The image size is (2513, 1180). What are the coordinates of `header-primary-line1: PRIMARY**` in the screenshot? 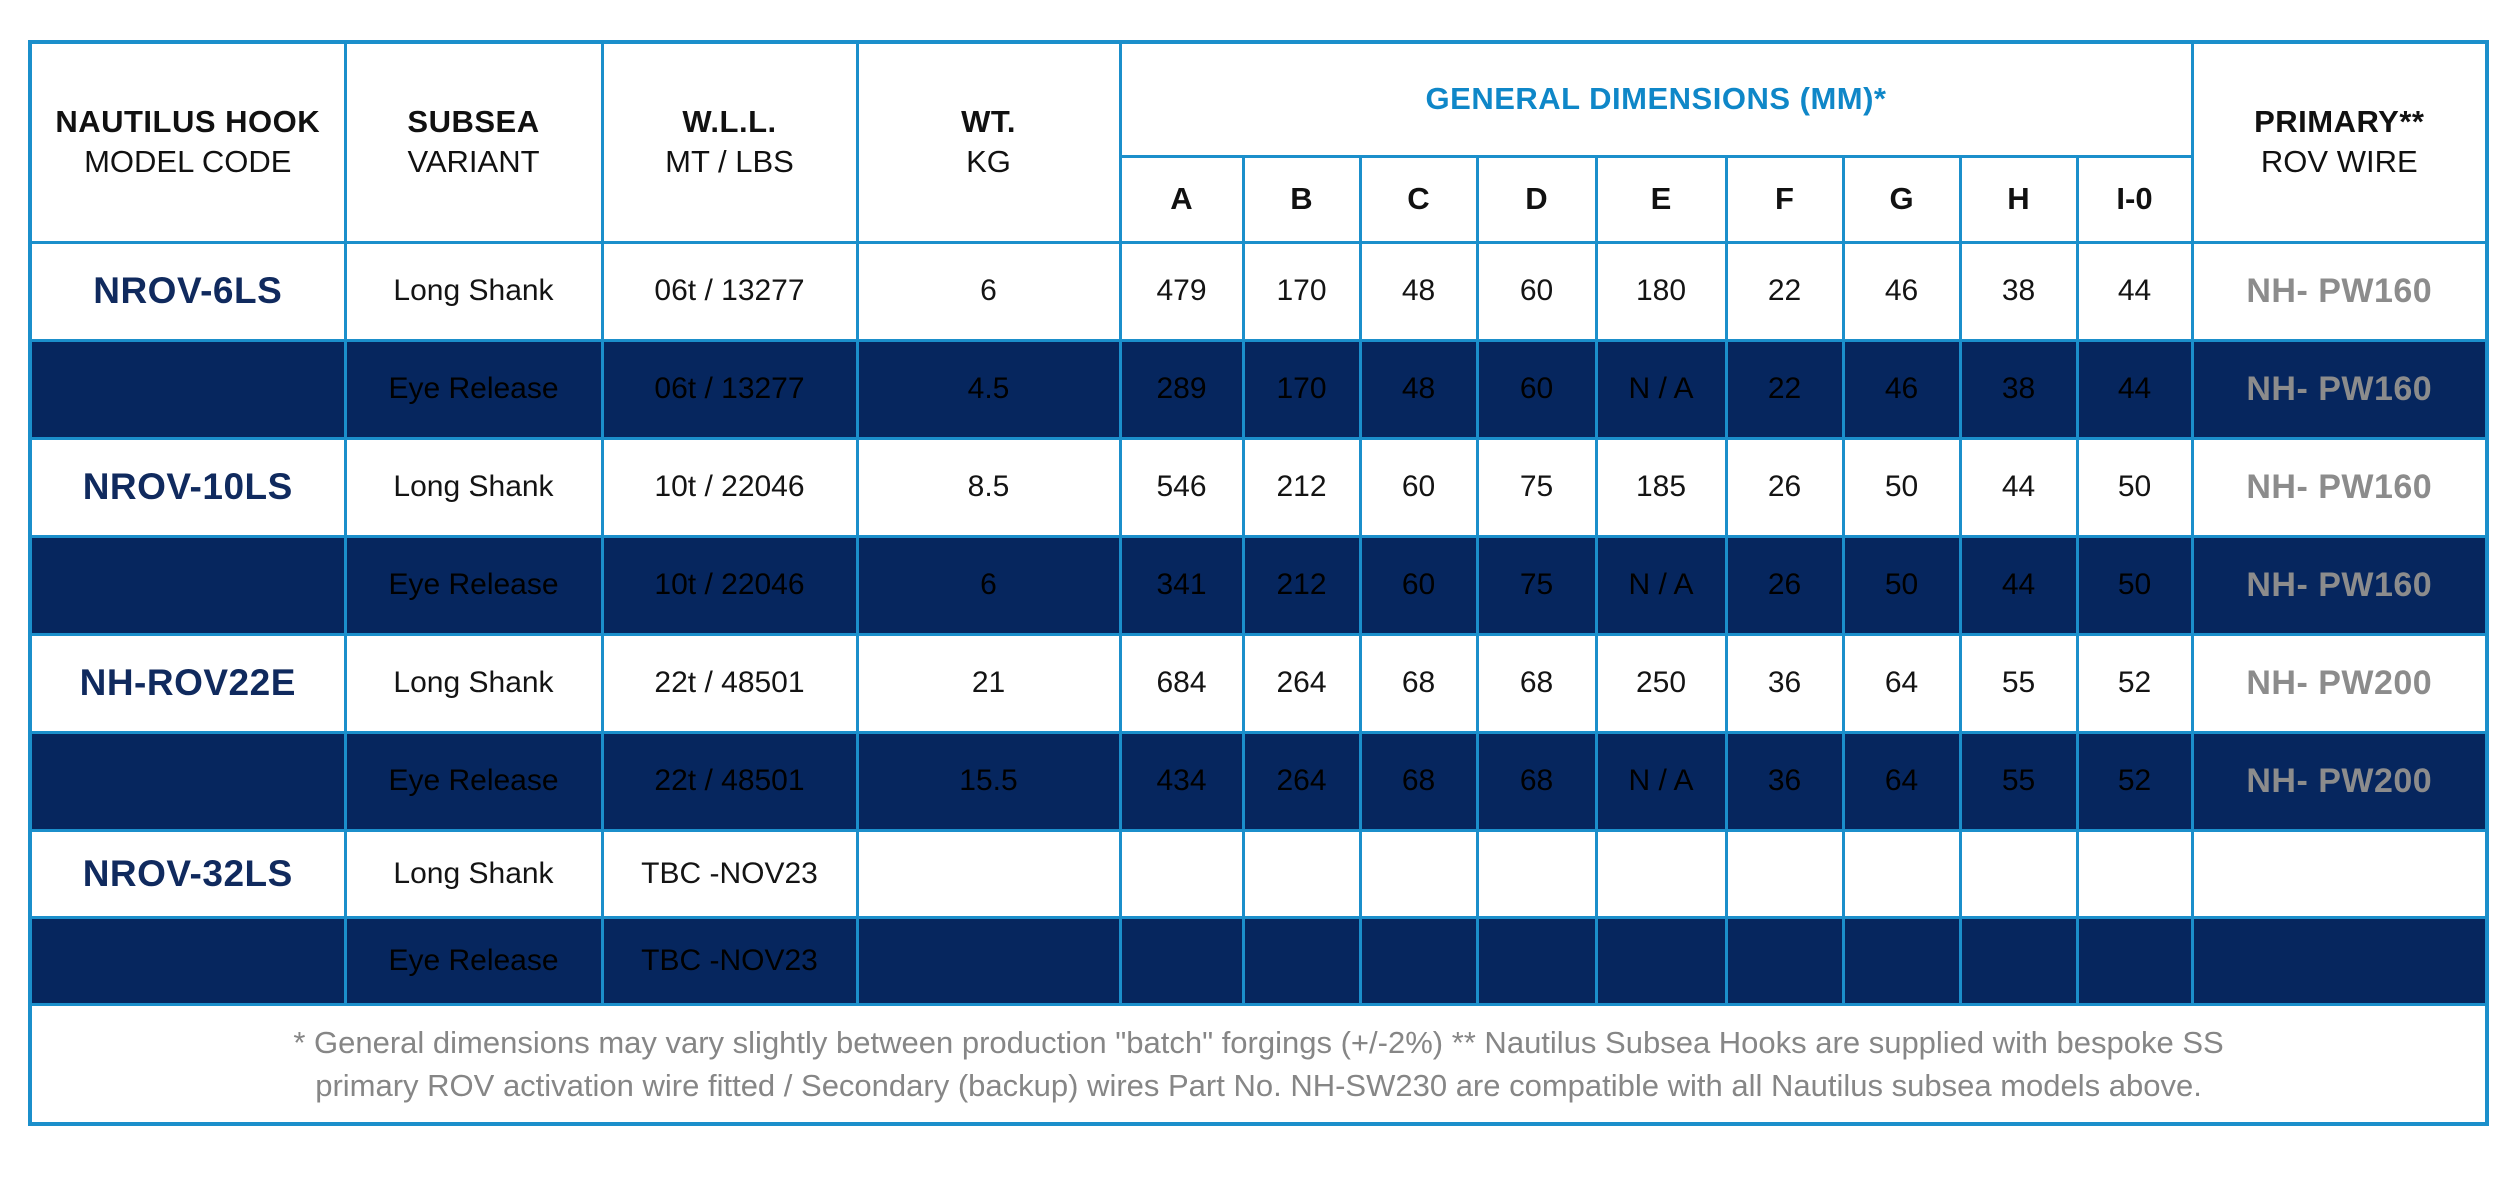 It's located at (2339, 122).